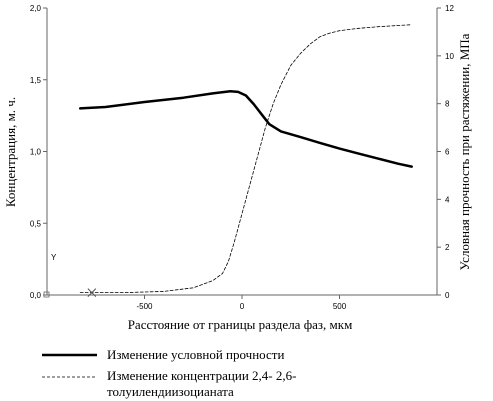 The width and height of the screenshot is (493, 401). I want to click on x-tick-label: 500, so click(340, 306).